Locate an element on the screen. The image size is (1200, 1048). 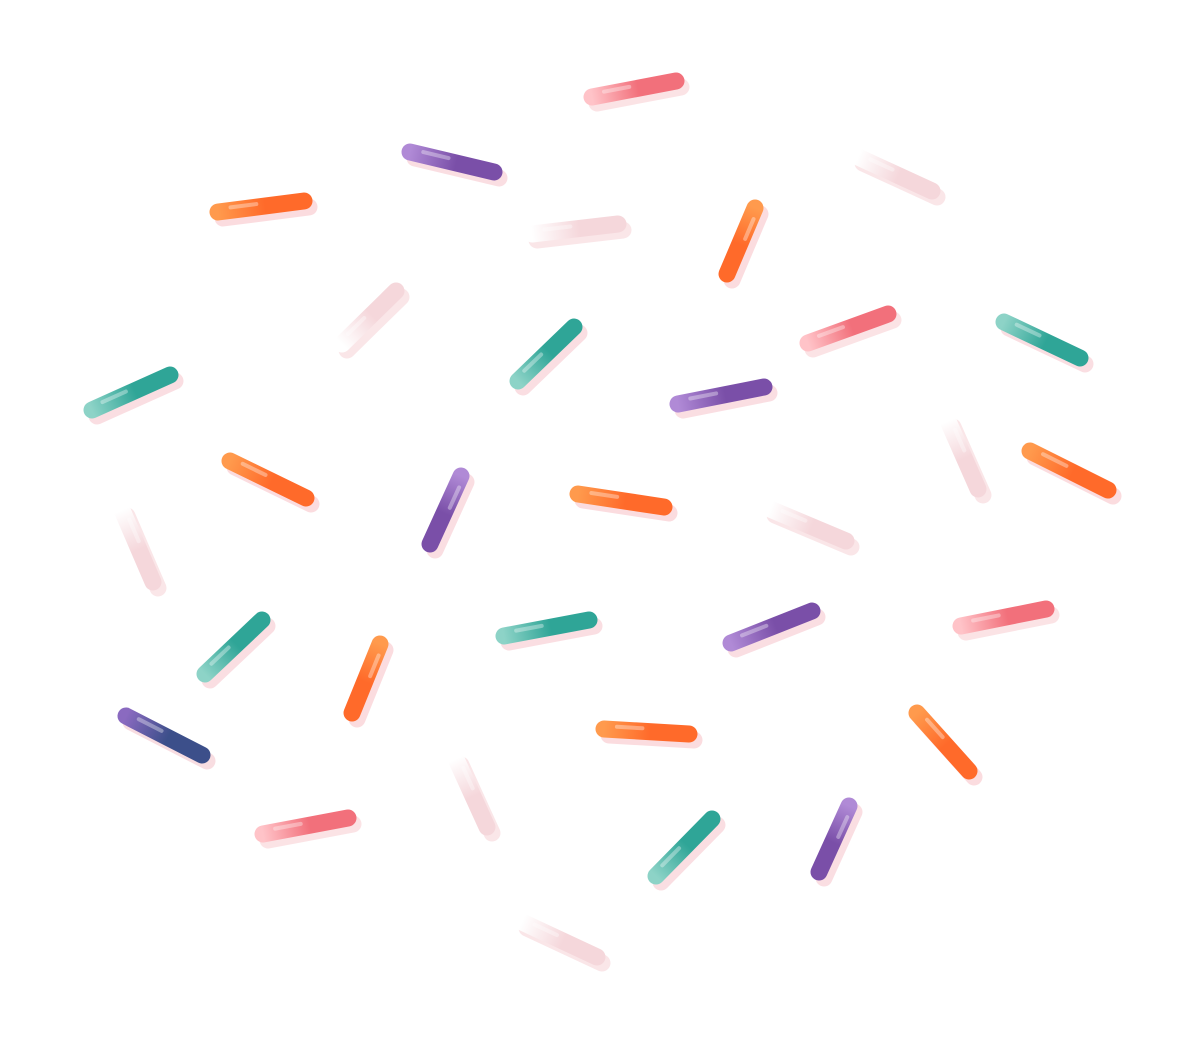
sprinkle-navy is located at coordinates (166, 738).